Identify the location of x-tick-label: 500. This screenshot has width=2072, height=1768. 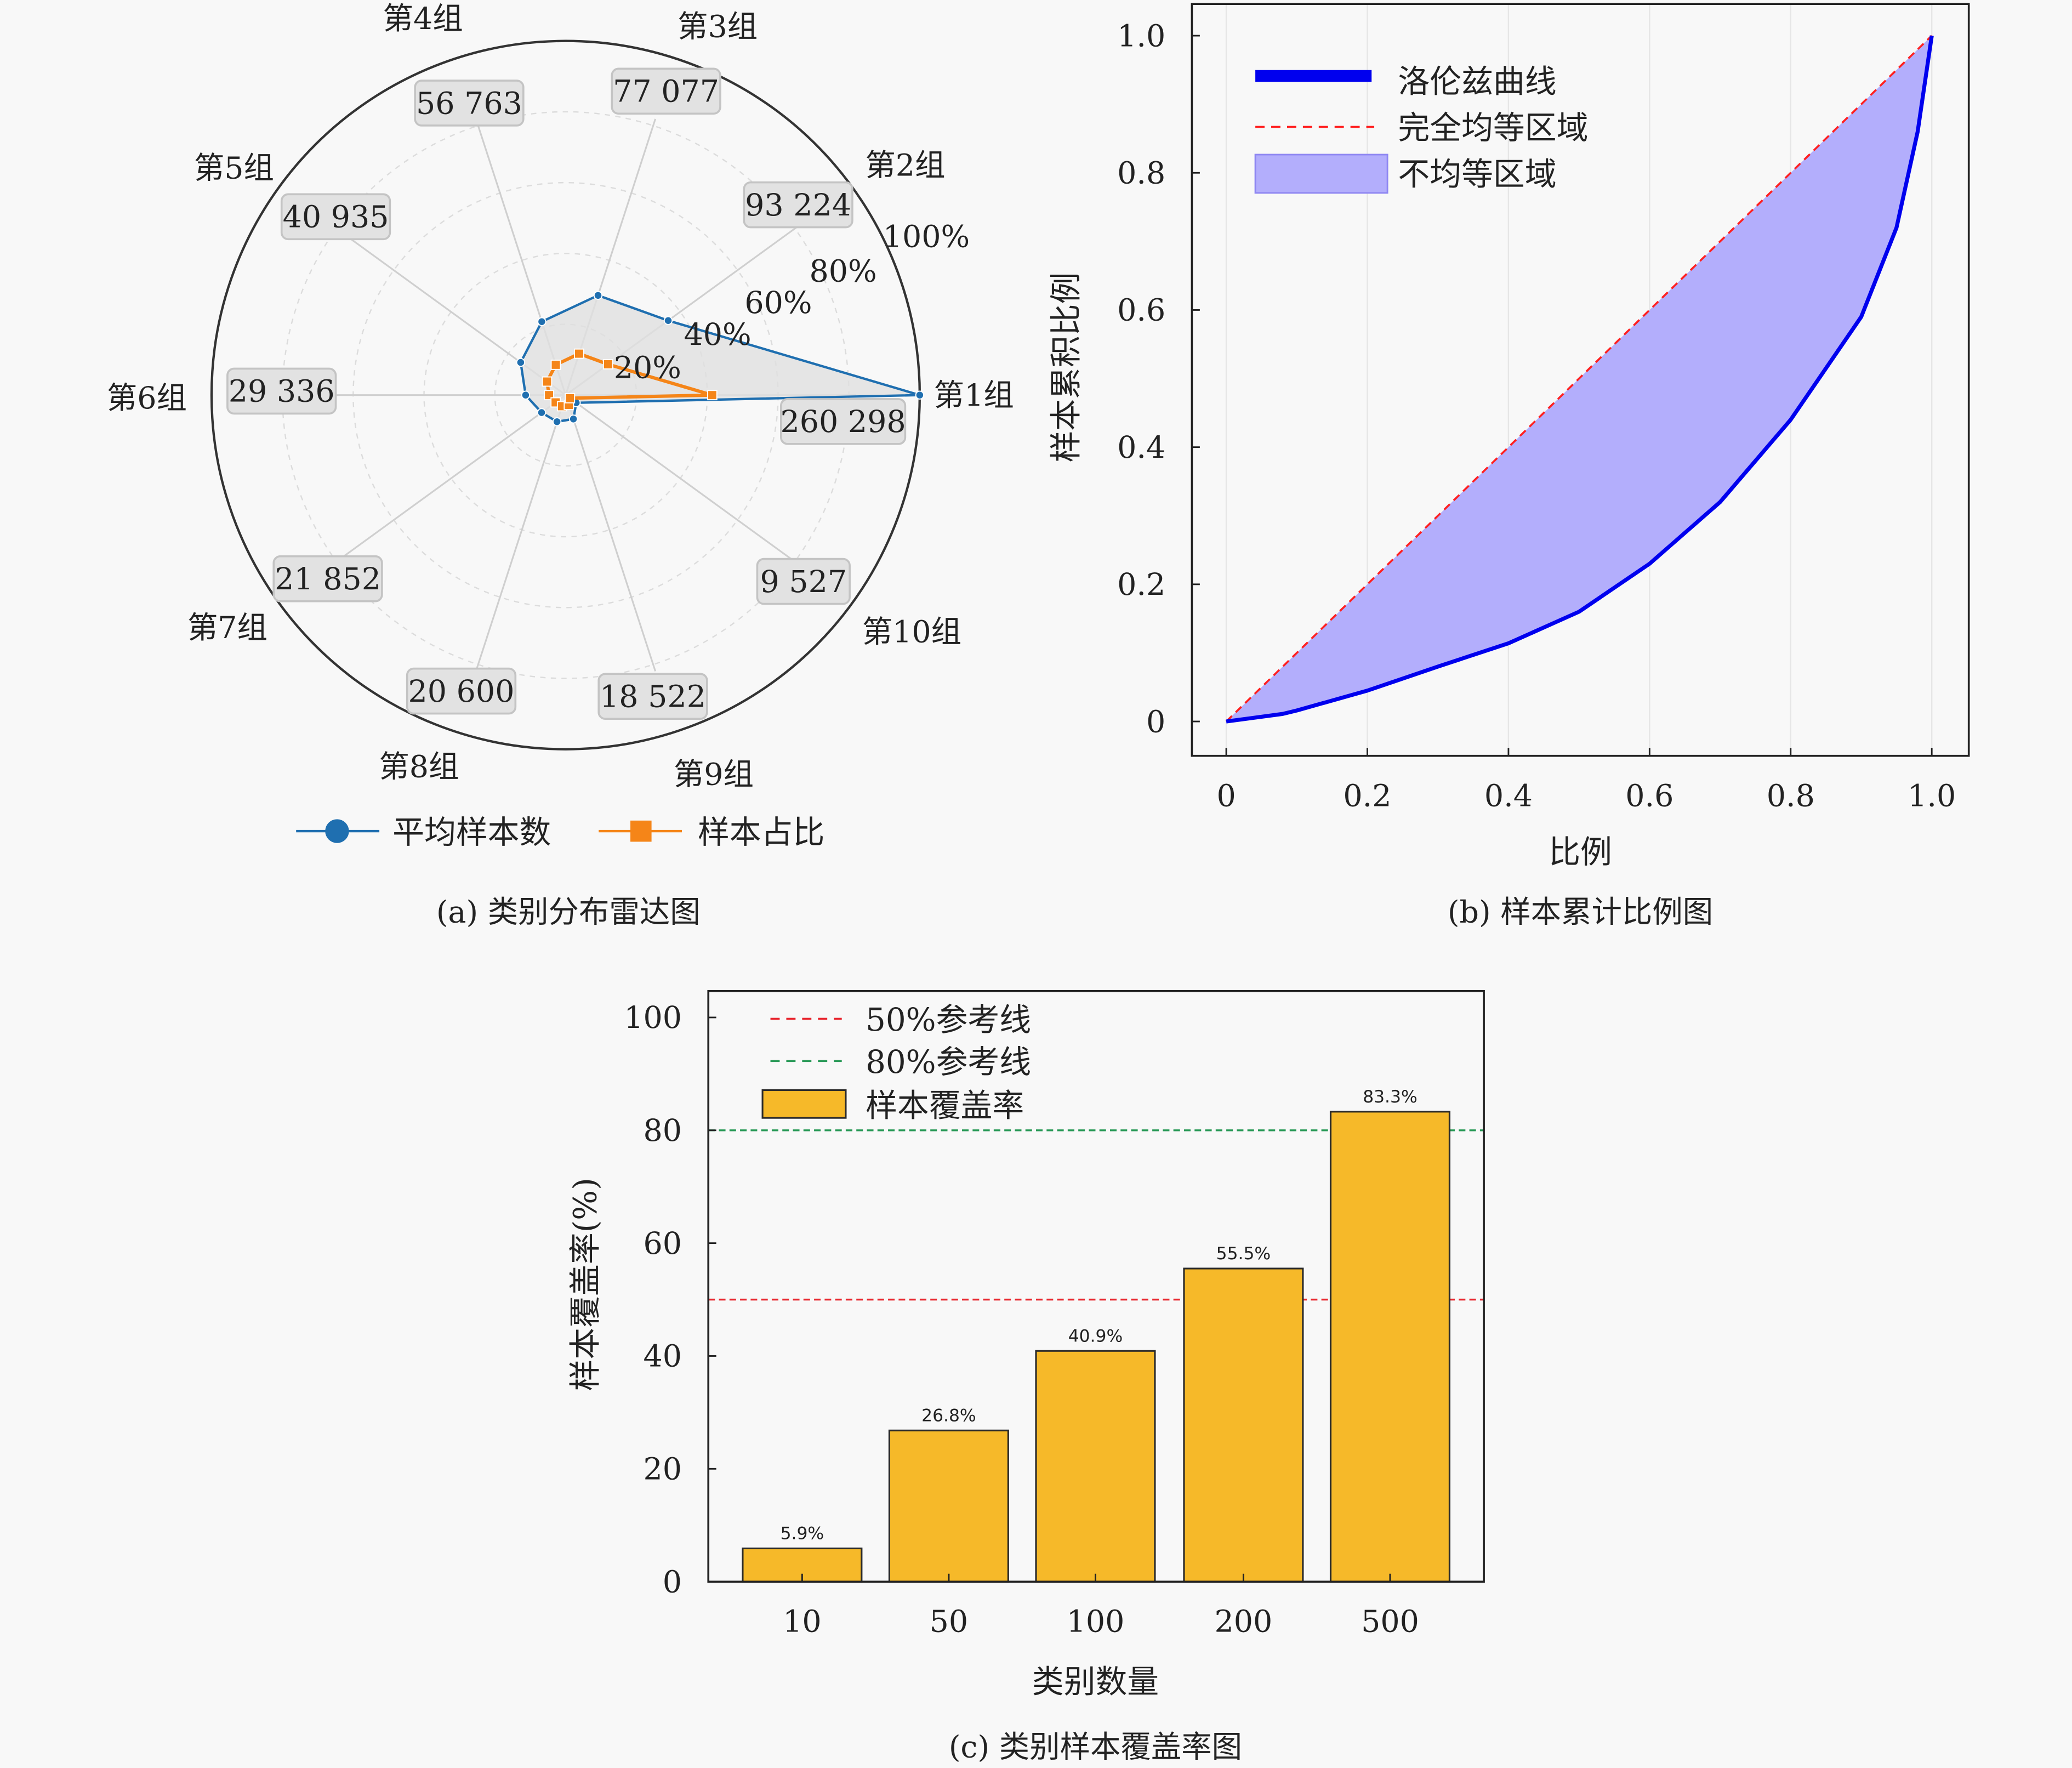
(1390, 1622).